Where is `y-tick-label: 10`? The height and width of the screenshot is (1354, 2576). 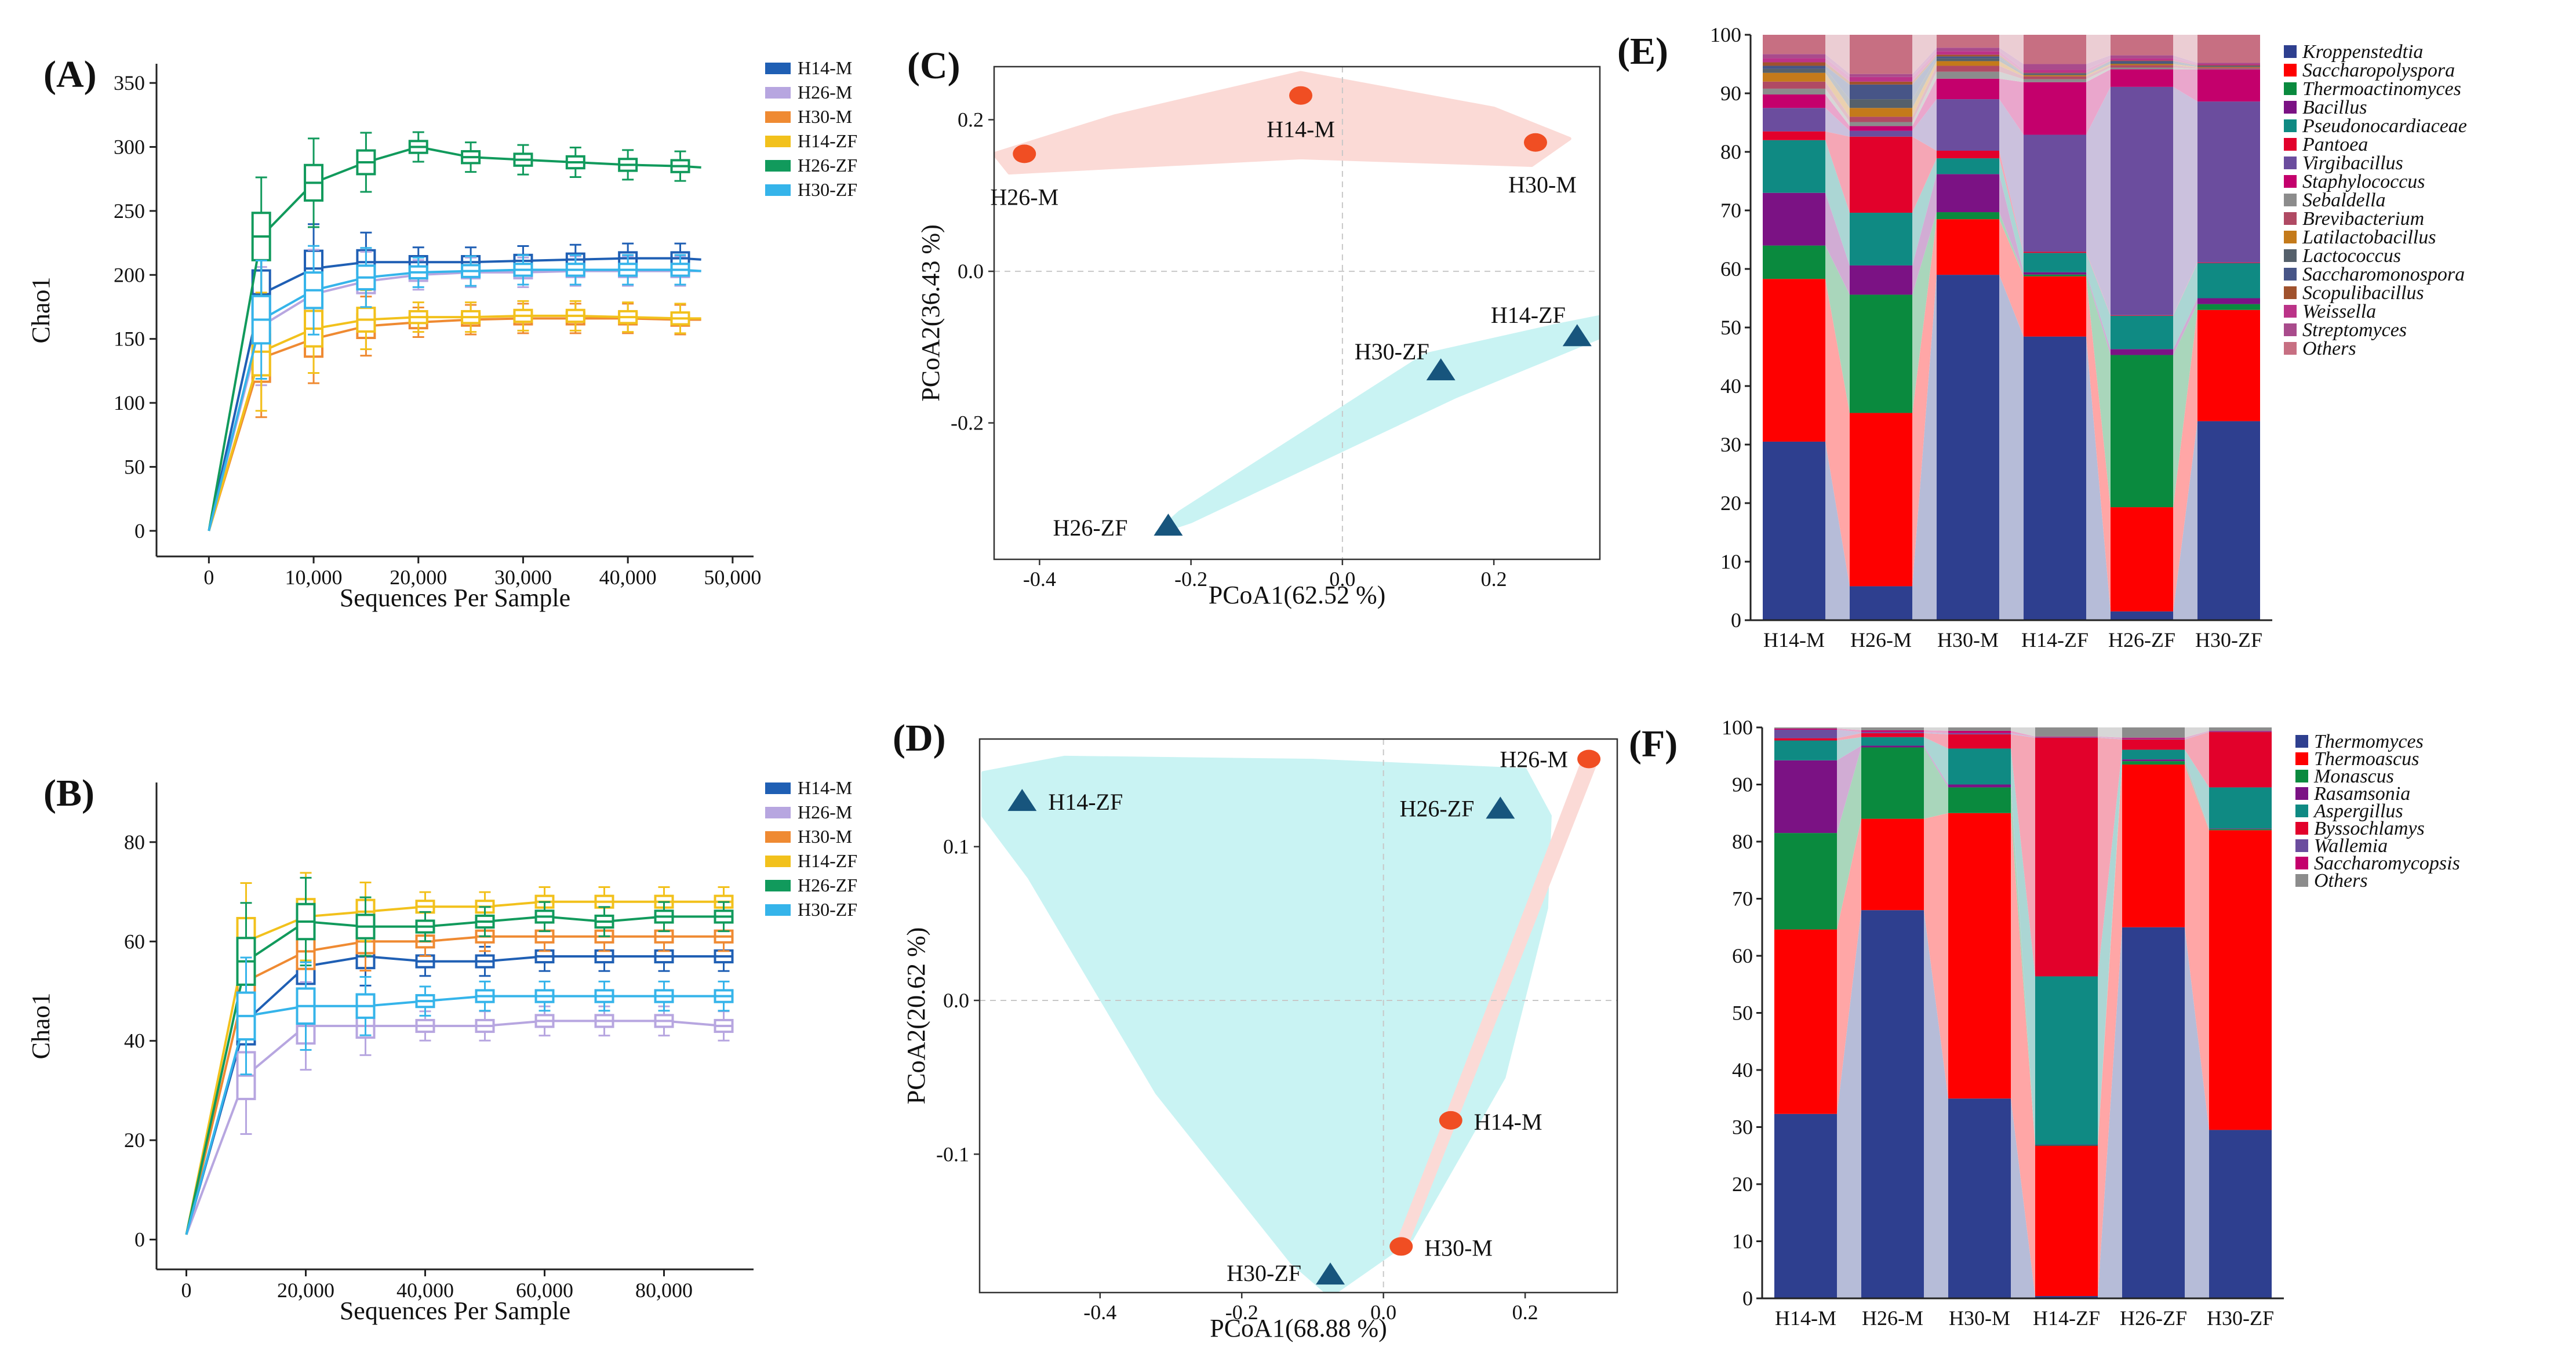 y-tick-label: 10 is located at coordinates (1730, 561).